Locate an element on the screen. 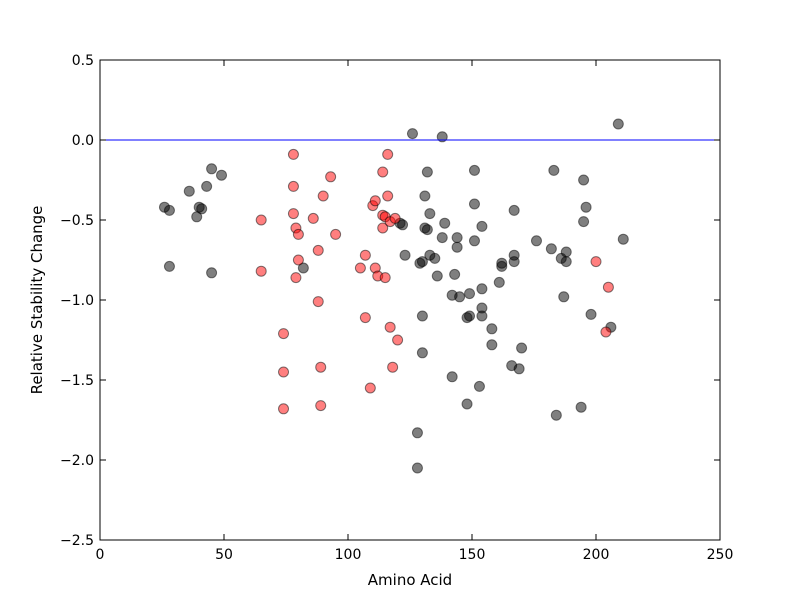 This screenshot has width=800, height=605. y-tick-label: −1.5 is located at coordinates (77, 381).